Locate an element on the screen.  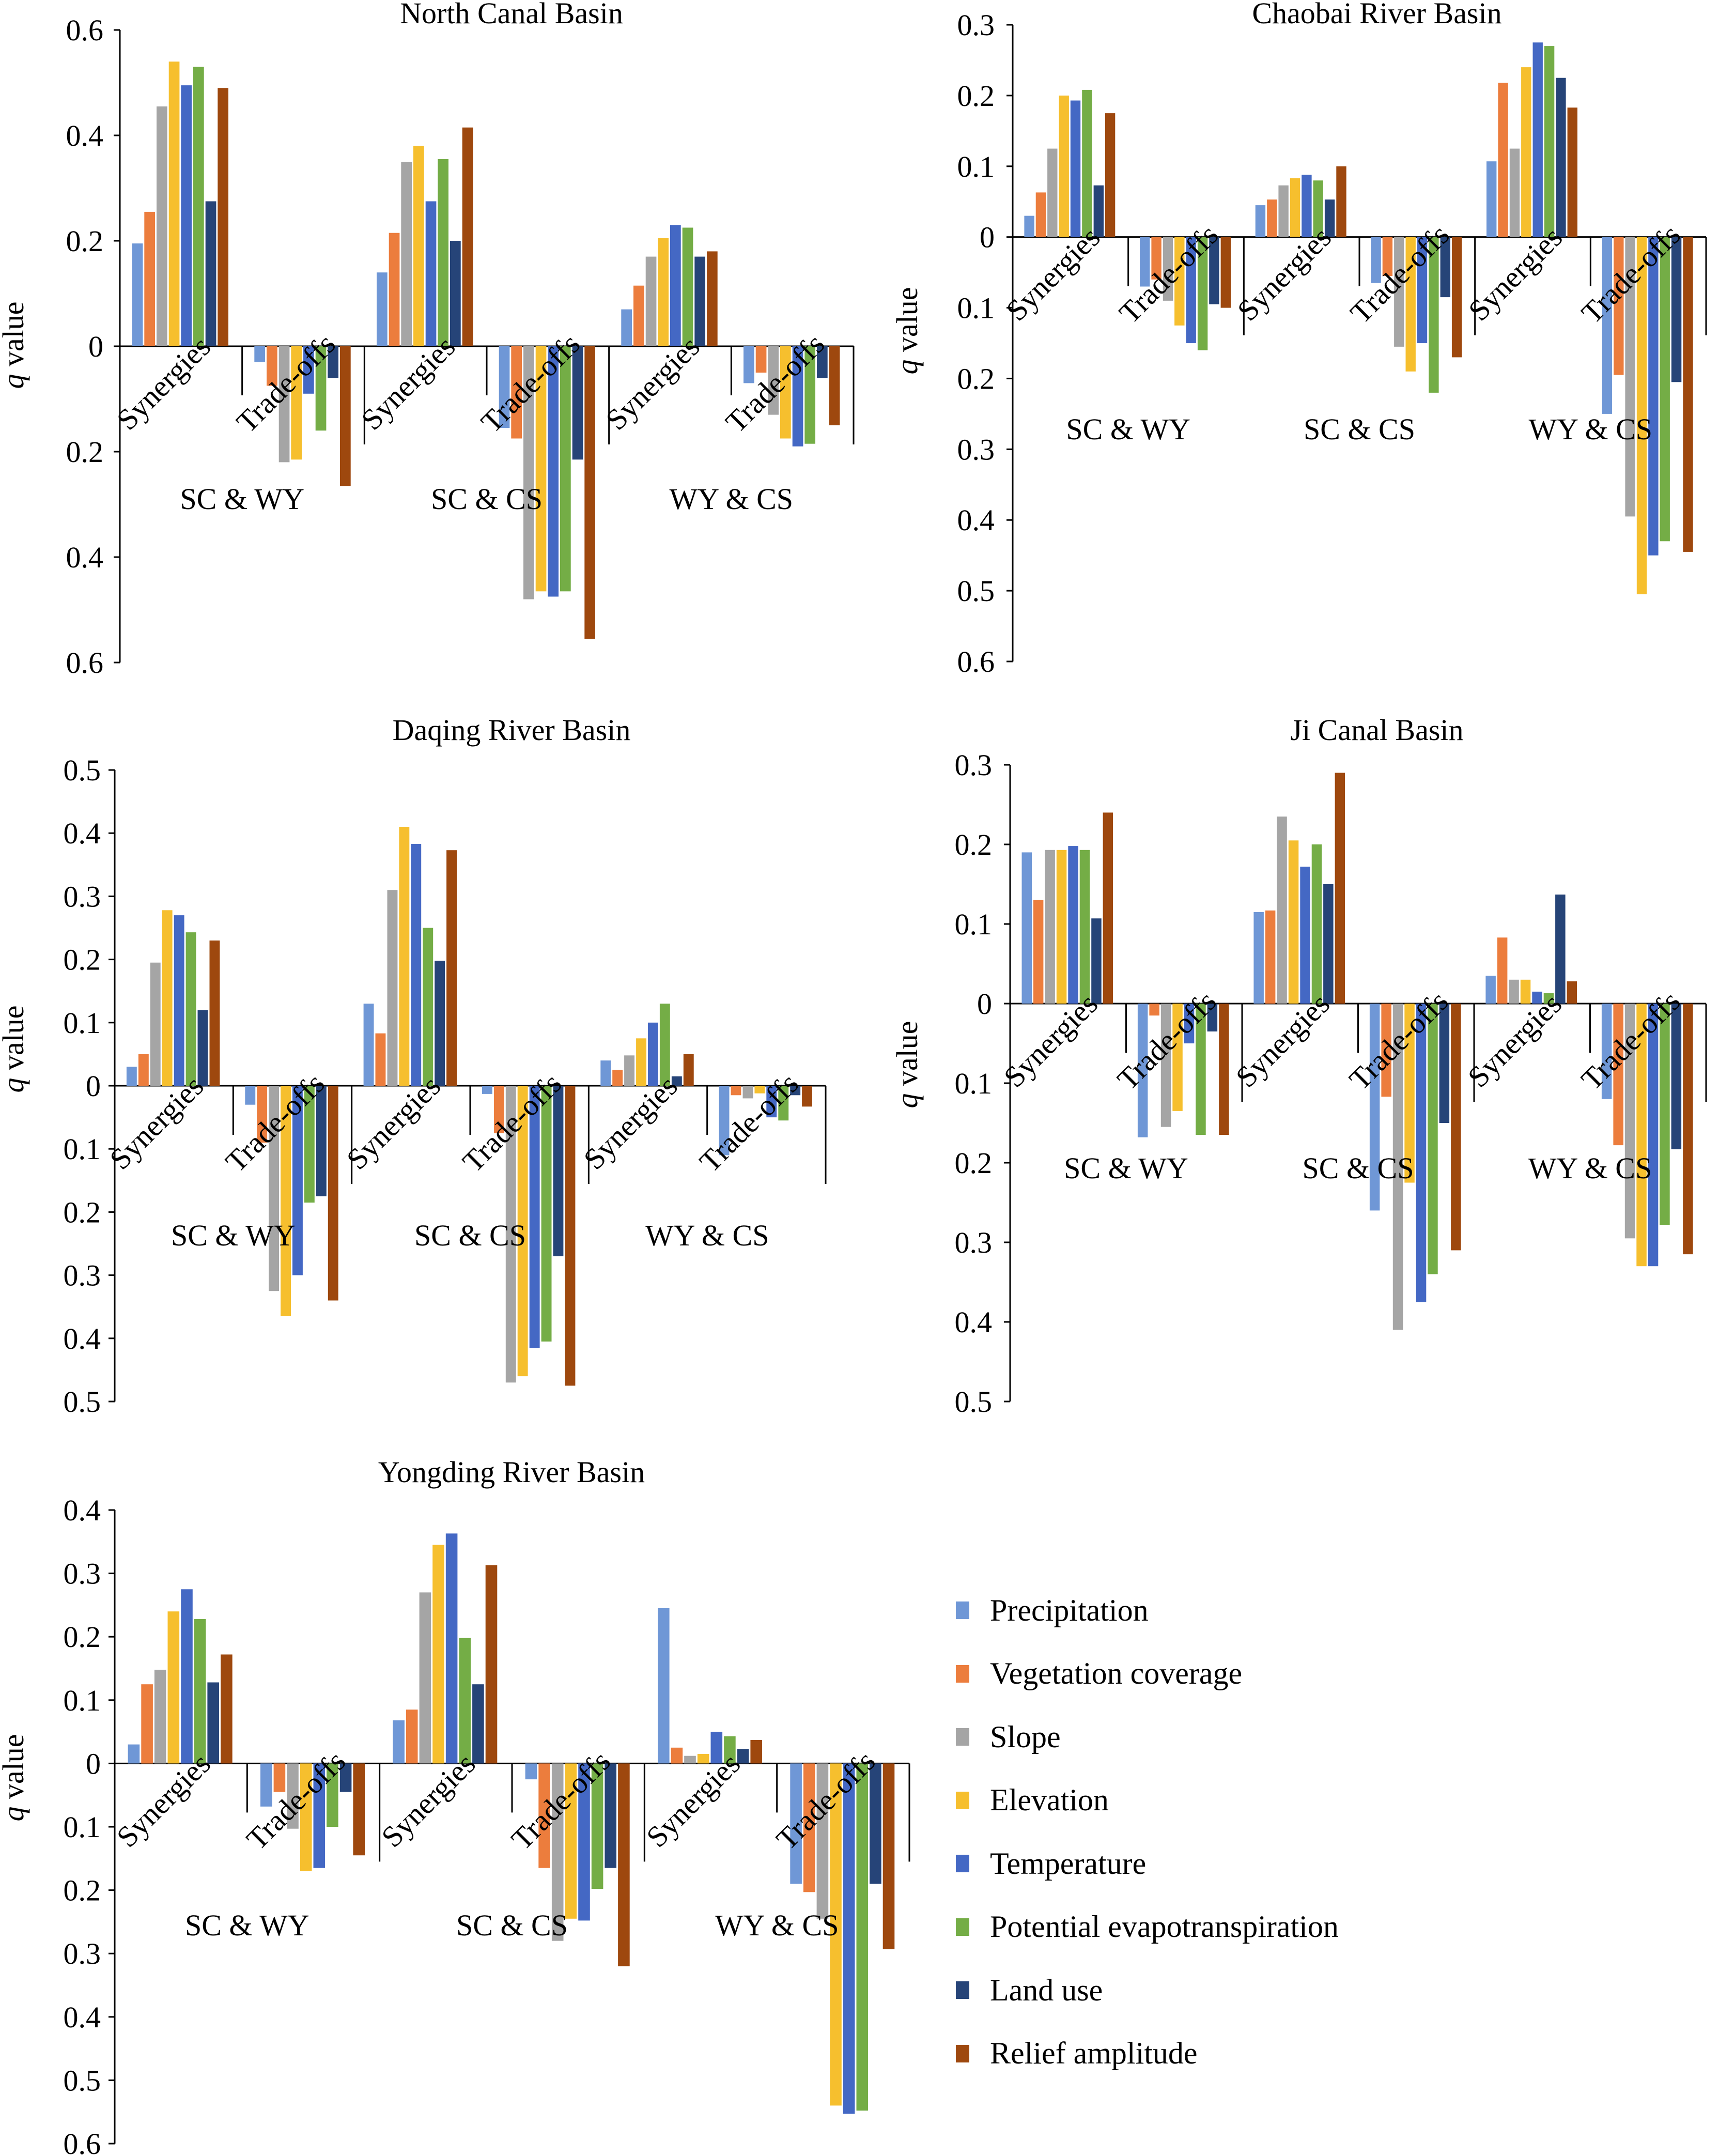
legend-label: Potential evapotranspiration is located at coordinates (1165, 1927).